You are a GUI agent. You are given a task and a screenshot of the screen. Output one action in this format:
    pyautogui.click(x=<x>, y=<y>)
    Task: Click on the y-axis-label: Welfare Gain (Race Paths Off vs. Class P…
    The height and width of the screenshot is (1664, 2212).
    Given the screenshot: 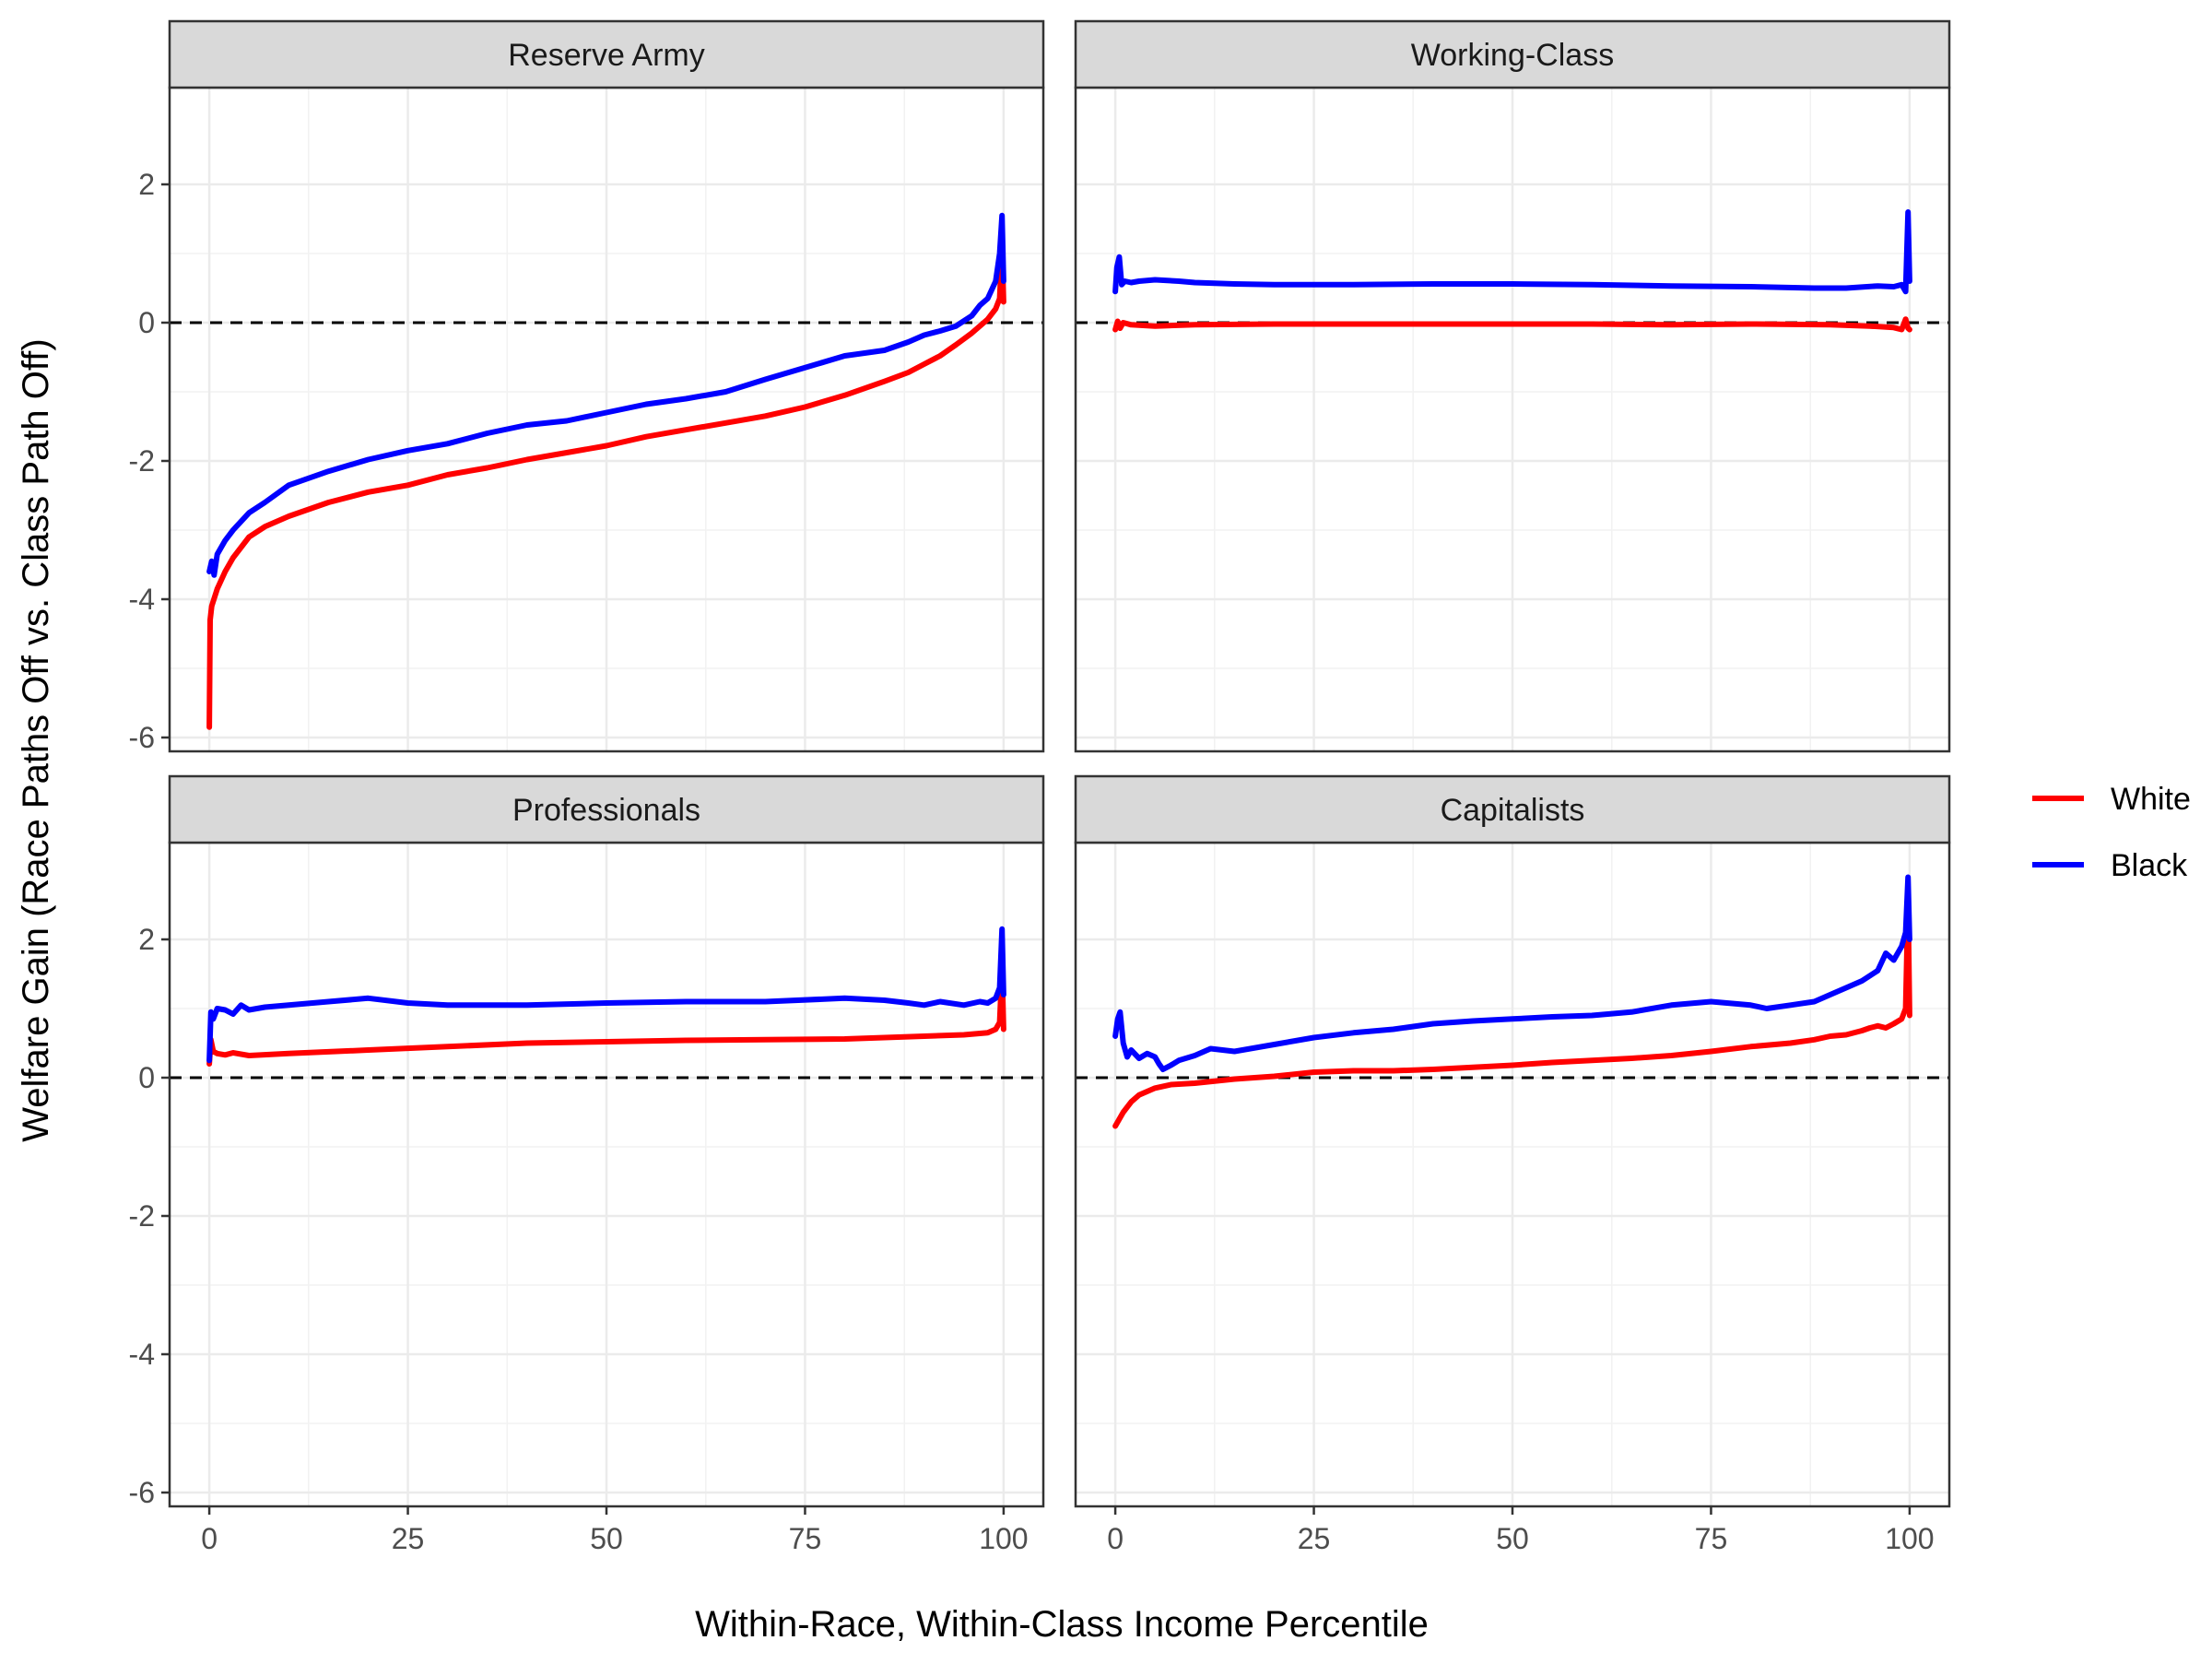 What is the action you would take?
    pyautogui.click(x=36, y=739)
    